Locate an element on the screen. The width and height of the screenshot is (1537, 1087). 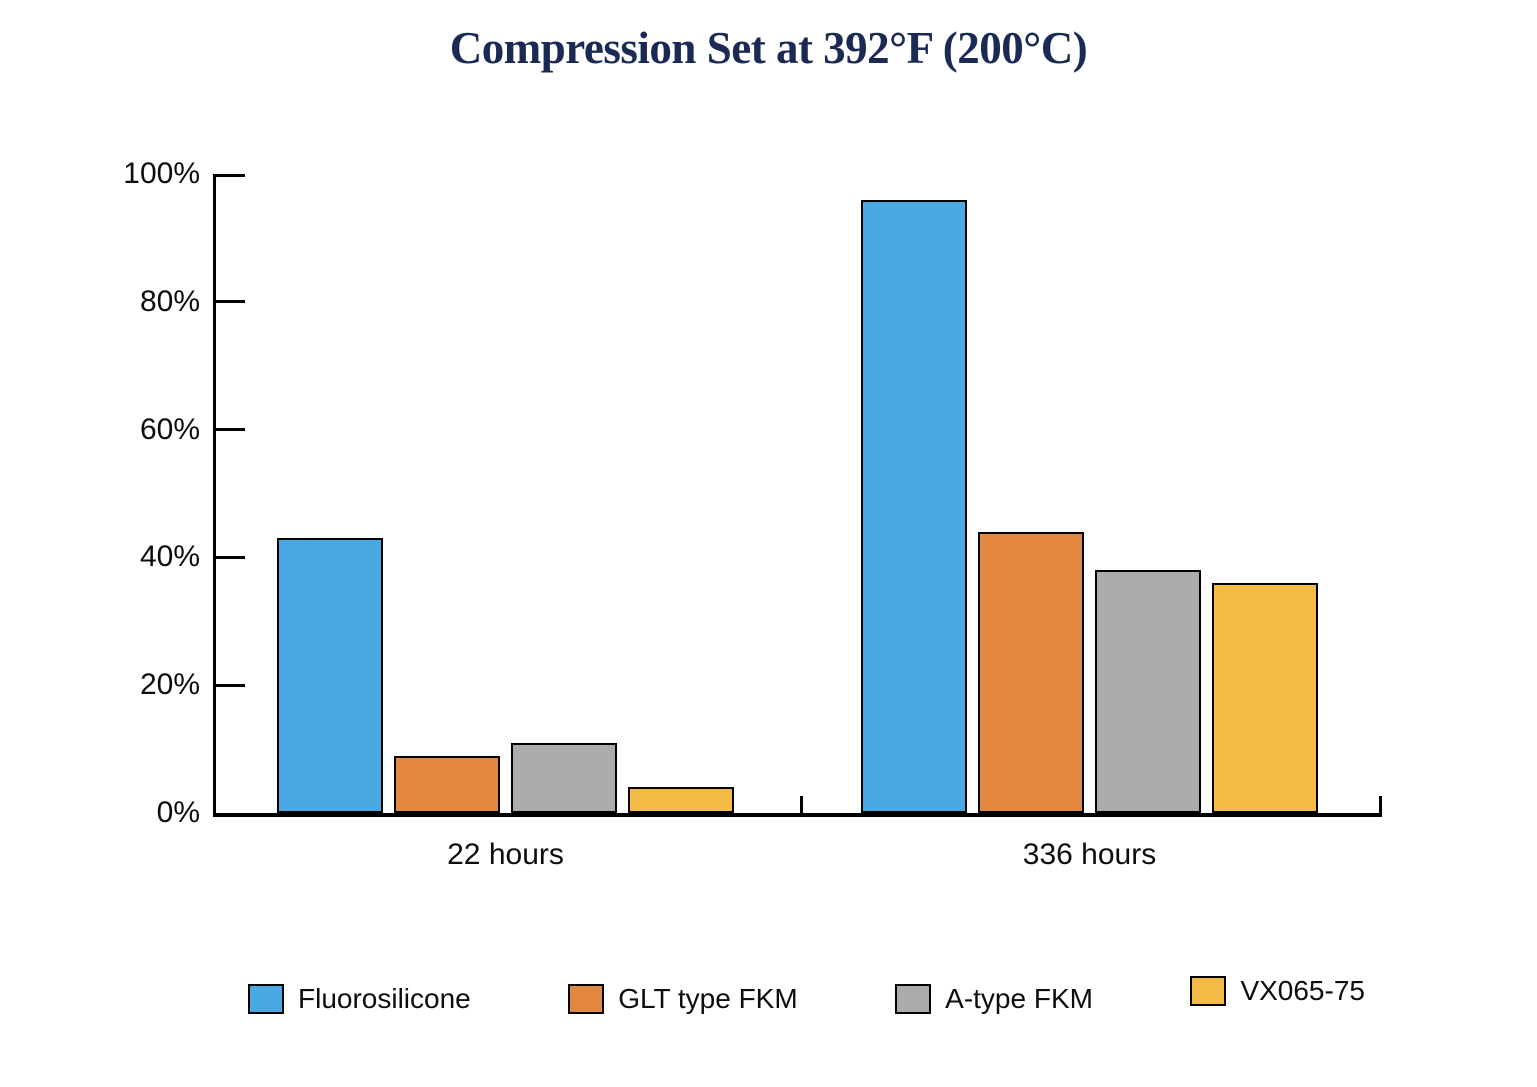
legend-item-a-type-fkm: A-type FKM is located at coordinates (994, 999).